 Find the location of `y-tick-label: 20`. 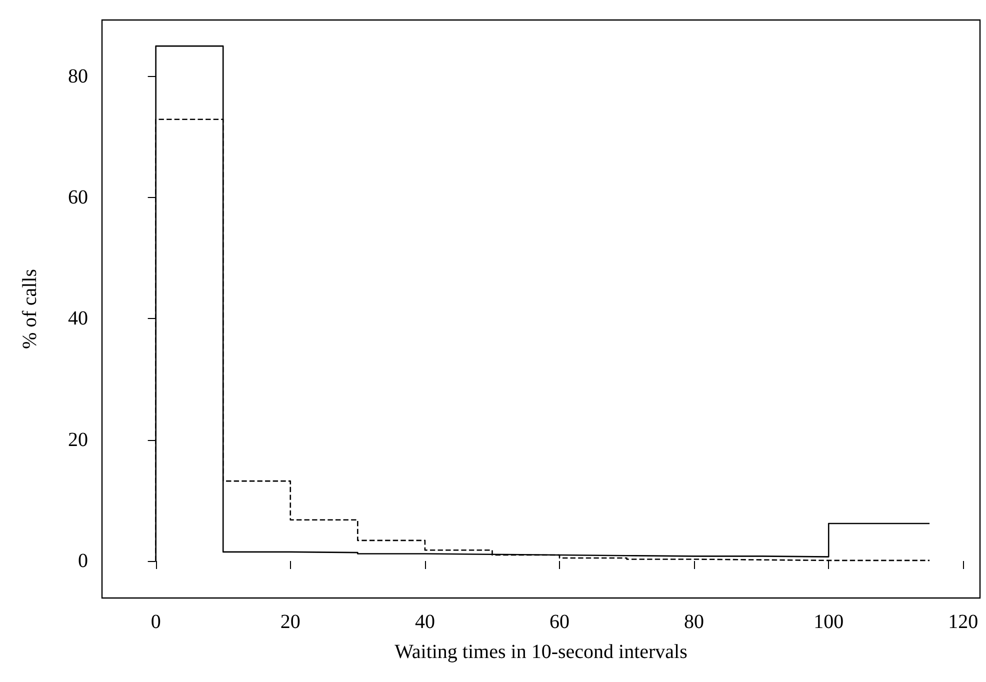

y-tick-label: 20 is located at coordinates (78, 439).